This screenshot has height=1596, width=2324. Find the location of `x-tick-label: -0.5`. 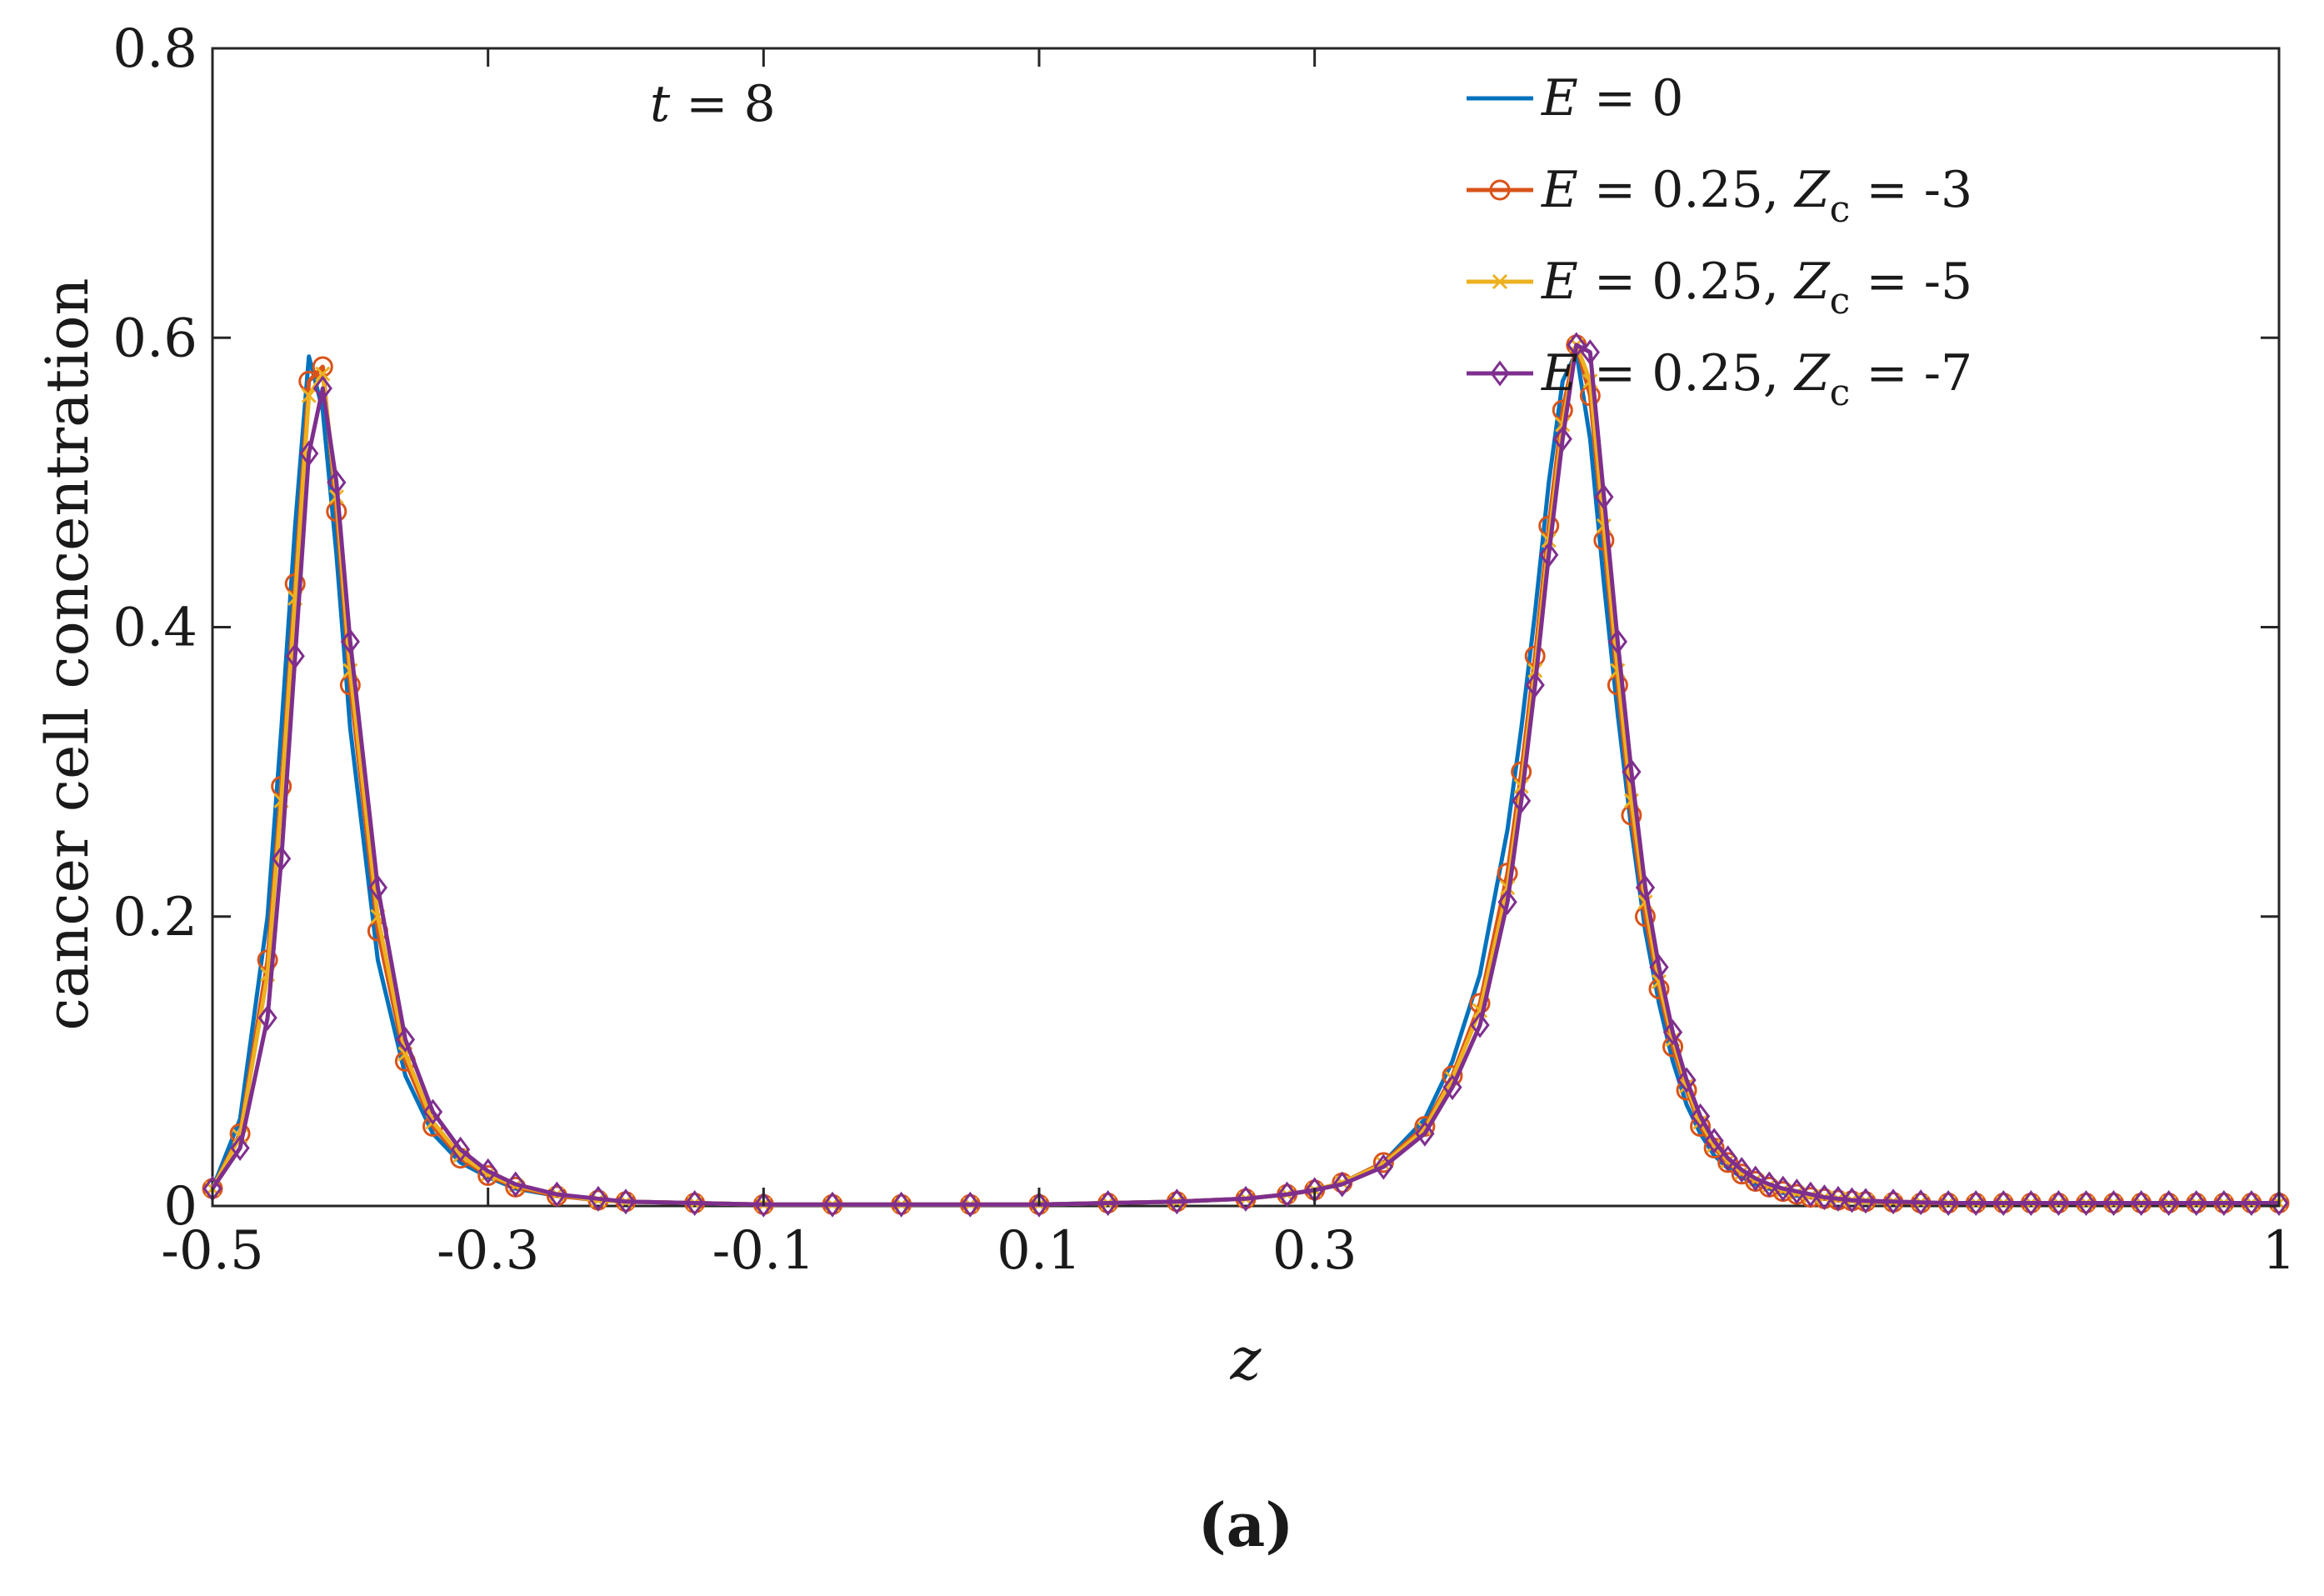

x-tick-label: -0.5 is located at coordinates (212, 1251).